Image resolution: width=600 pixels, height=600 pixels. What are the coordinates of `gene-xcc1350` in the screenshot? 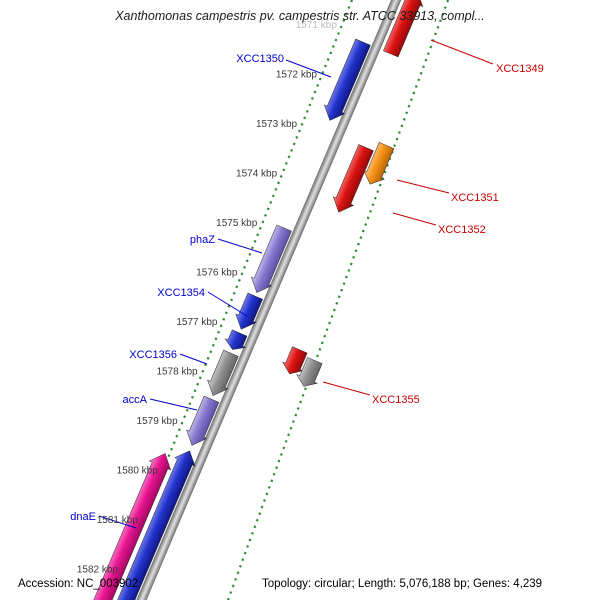 It's located at (346, 81).